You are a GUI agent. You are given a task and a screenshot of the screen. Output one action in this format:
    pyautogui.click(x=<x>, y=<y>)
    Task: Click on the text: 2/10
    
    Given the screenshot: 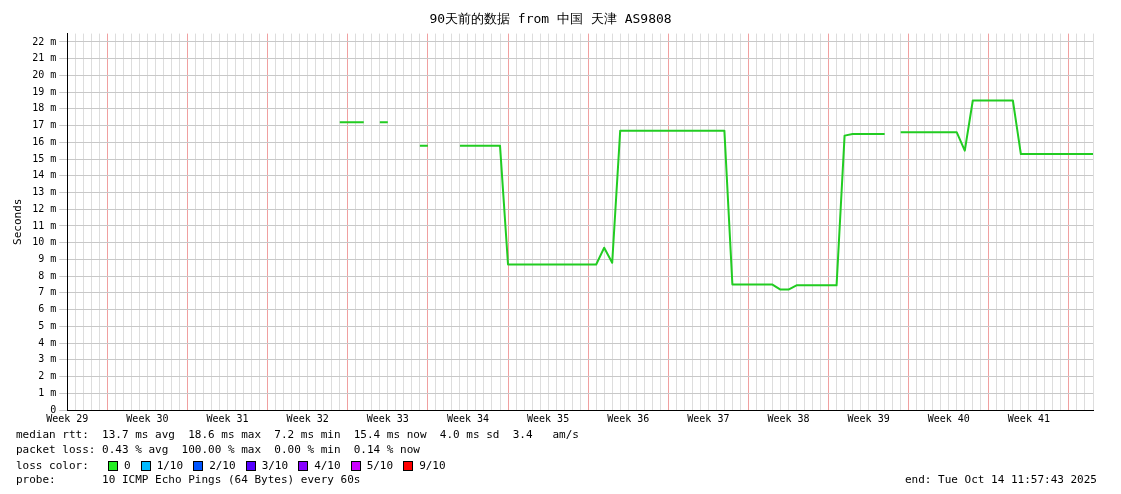 What is the action you would take?
    pyautogui.click(x=222, y=465)
    